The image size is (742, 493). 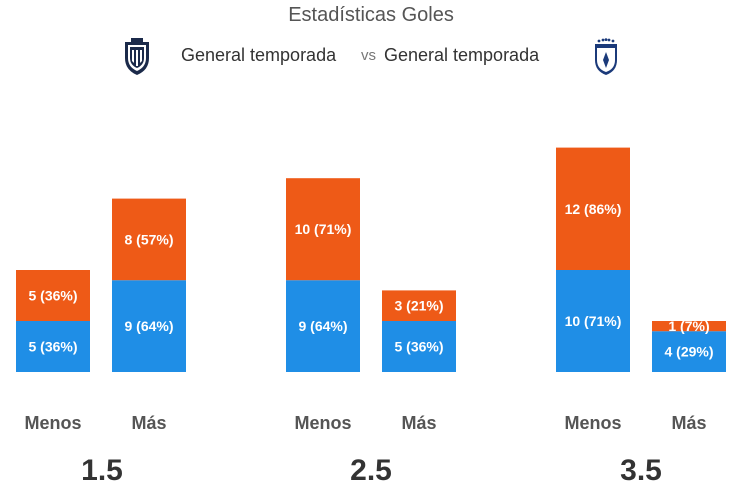 I want to click on pachuca-crest-icon, so click(x=606, y=56).